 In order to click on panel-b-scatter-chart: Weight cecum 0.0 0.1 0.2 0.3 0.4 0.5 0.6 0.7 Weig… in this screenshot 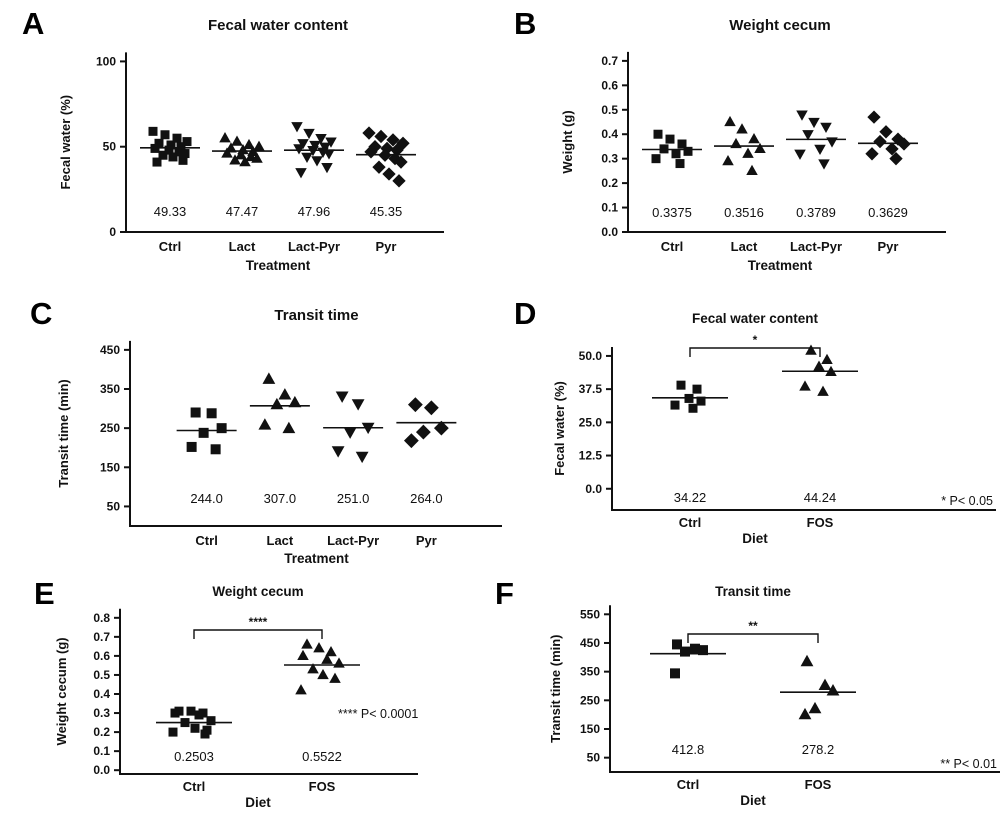, I will do `click(753, 145)`.